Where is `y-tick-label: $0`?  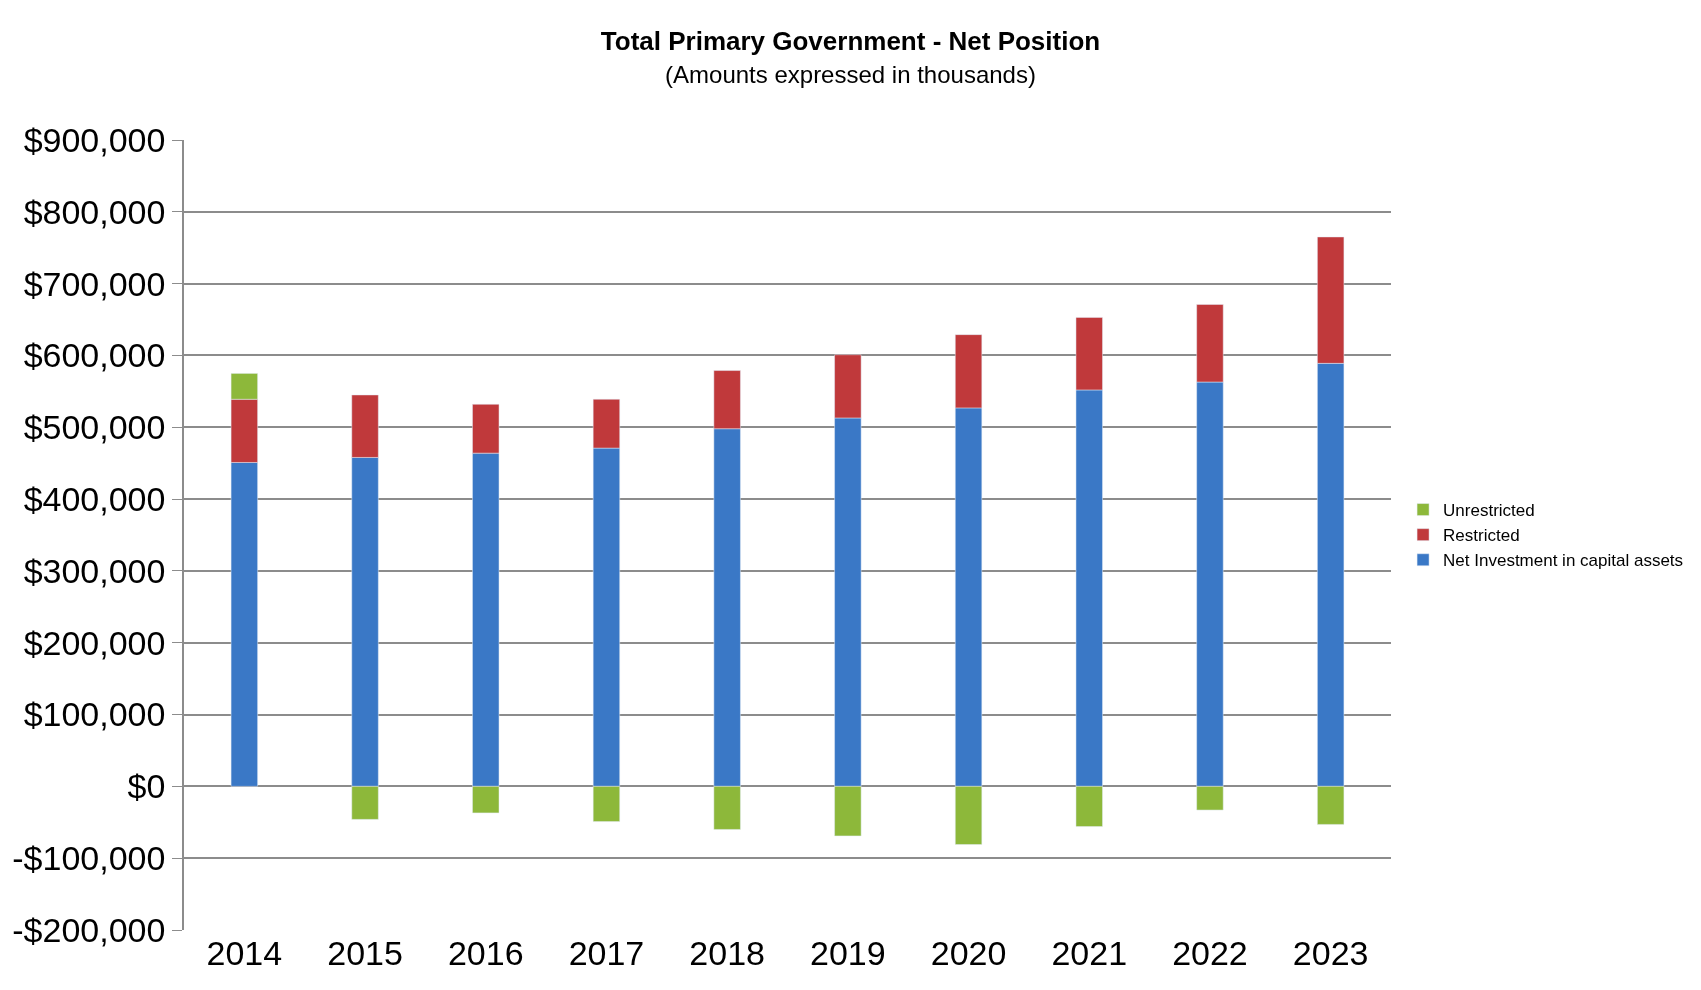 y-tick-label: $0 is located at coordinates (146, 786).